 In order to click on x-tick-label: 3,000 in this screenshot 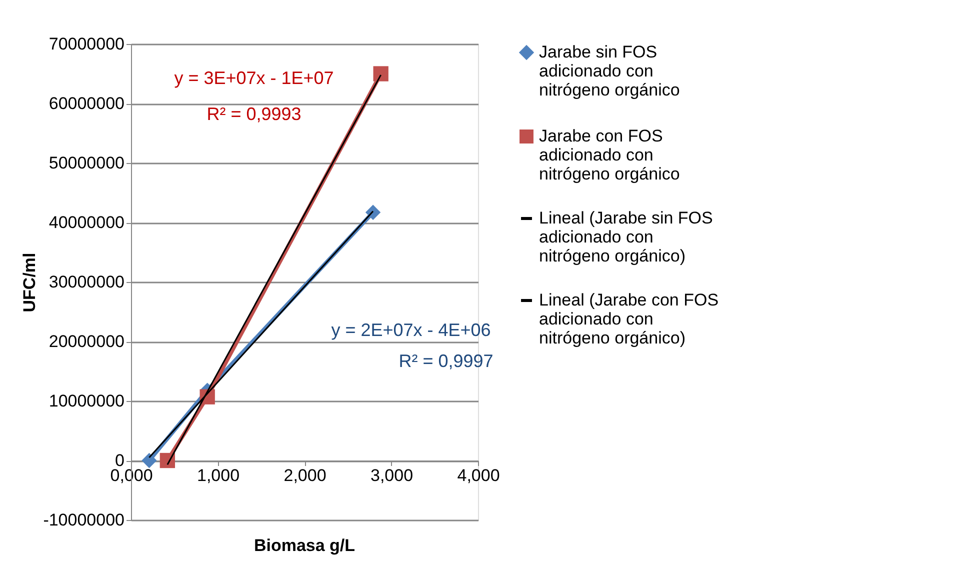, I will do `click(392, 475)`.